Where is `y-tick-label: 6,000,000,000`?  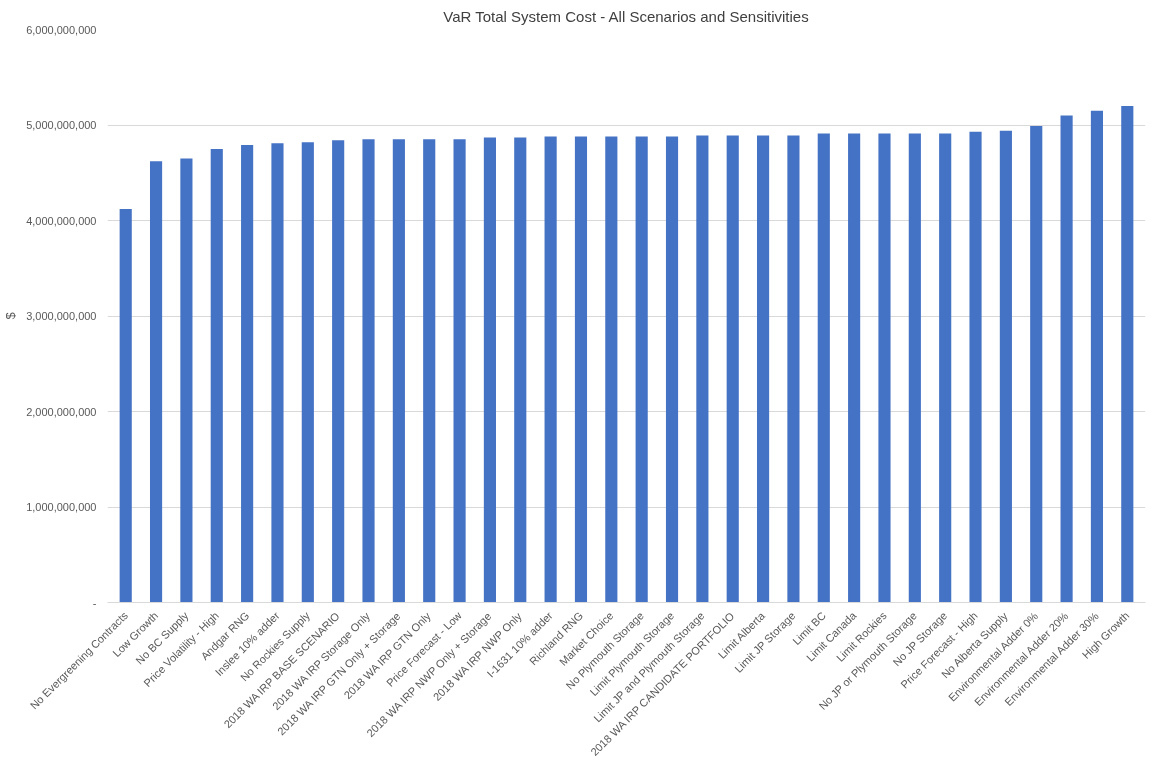 y-tick-label: 6,000,000,000 is located at coordinates (61, 29).